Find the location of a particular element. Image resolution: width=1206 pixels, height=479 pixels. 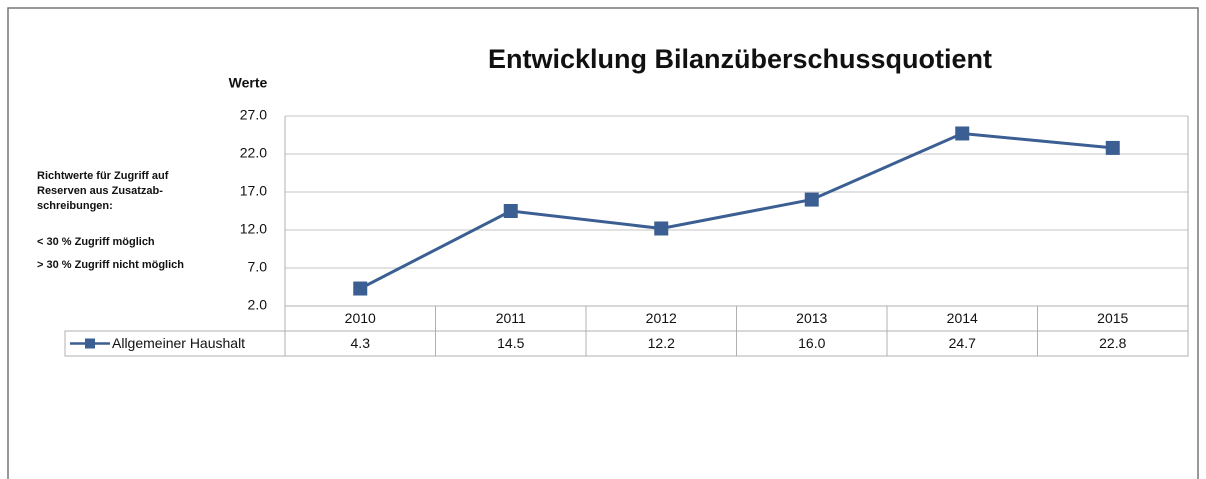

table-value: 22.8 is located at coordinates (1112, 343).